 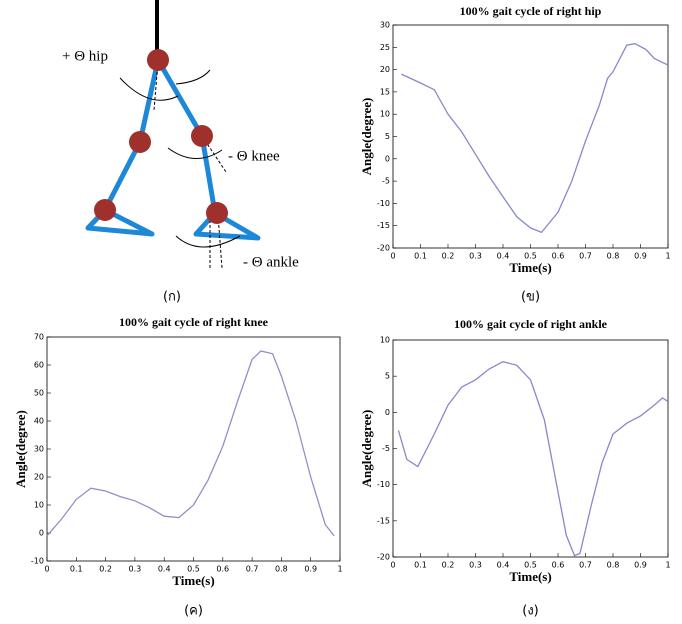 What do you see at coordinates (530, 297) in the screenshot?
I see `caption: (ข)` at bounding box center [530, 297].